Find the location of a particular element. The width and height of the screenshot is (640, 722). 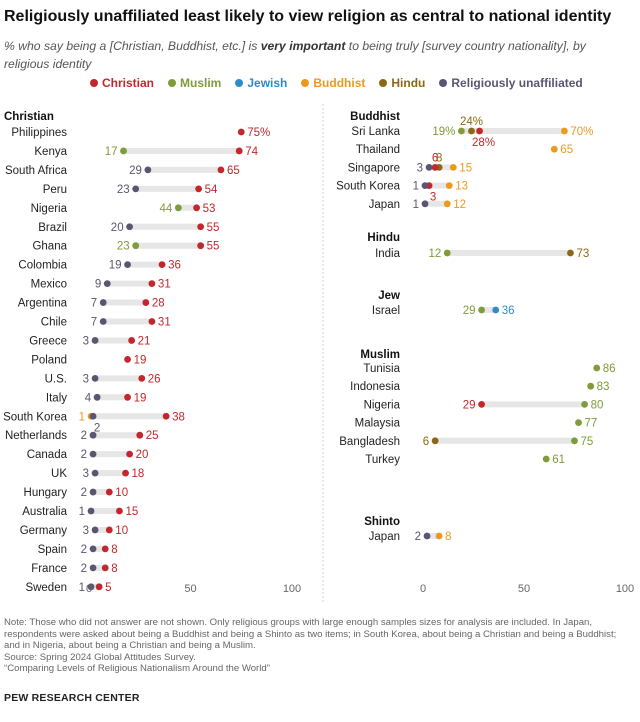

country-label: U.S. is located at coordinates (56, 379).